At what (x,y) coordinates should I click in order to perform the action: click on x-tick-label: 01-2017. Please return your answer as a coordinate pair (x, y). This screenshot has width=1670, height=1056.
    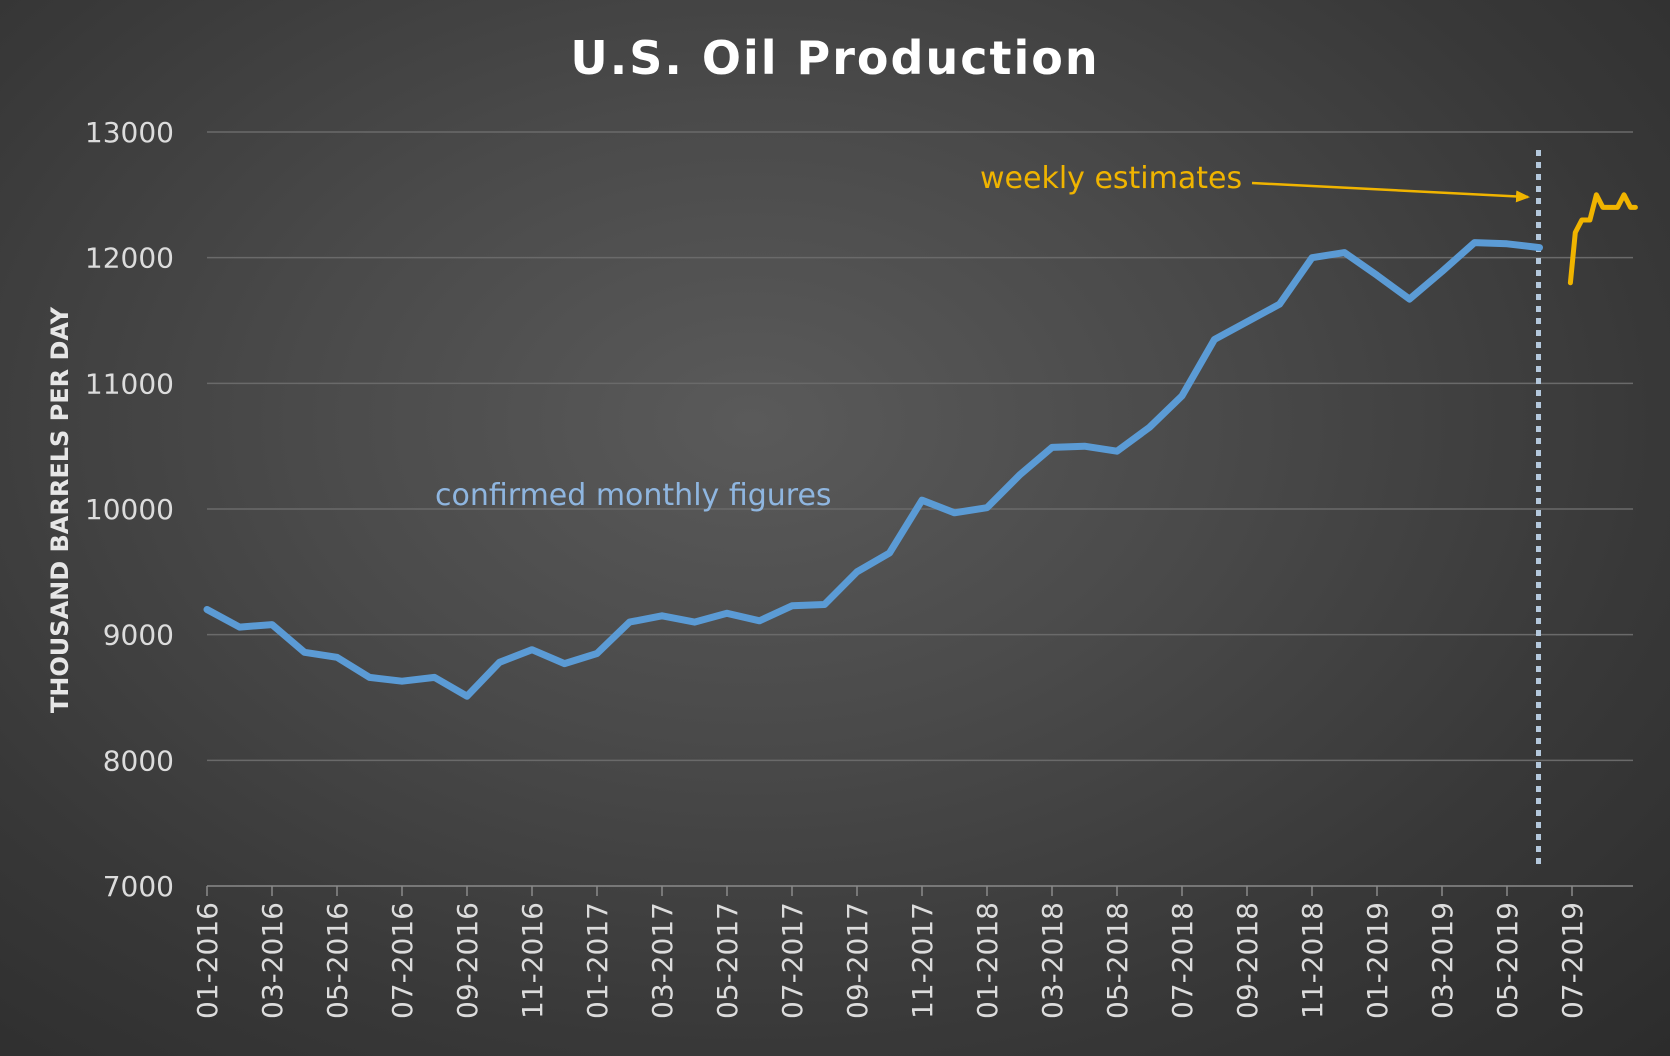
    Looking at the image, I should click on (597, 960).